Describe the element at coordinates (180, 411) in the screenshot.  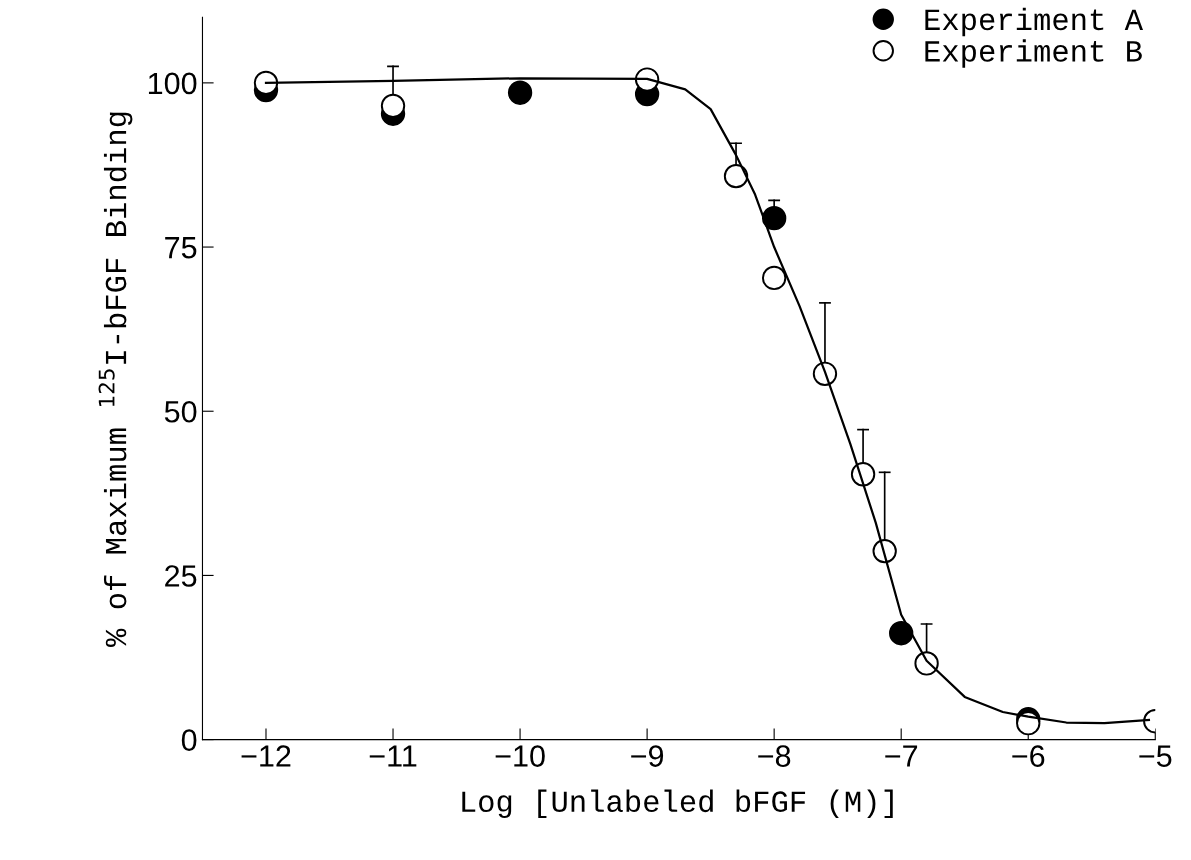
I see `y-tick-label: 50` at that location.